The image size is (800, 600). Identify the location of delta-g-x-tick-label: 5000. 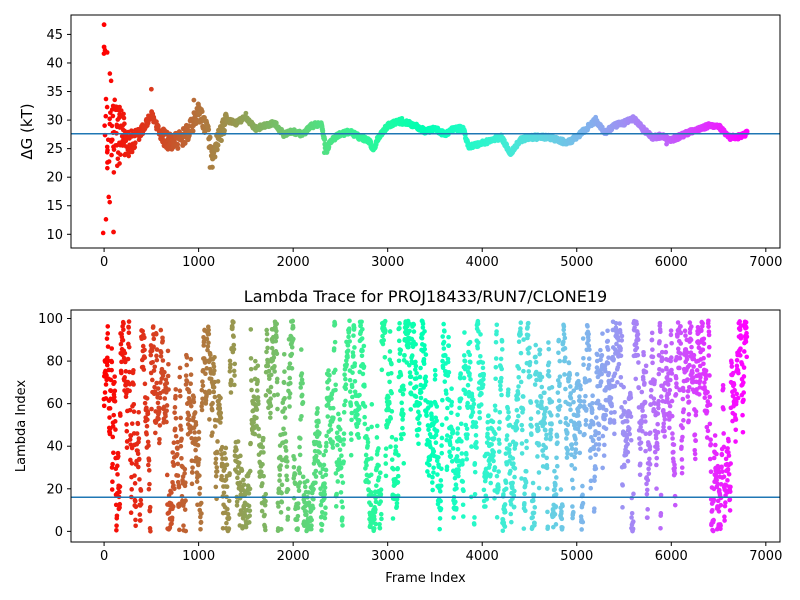
(576, 262).